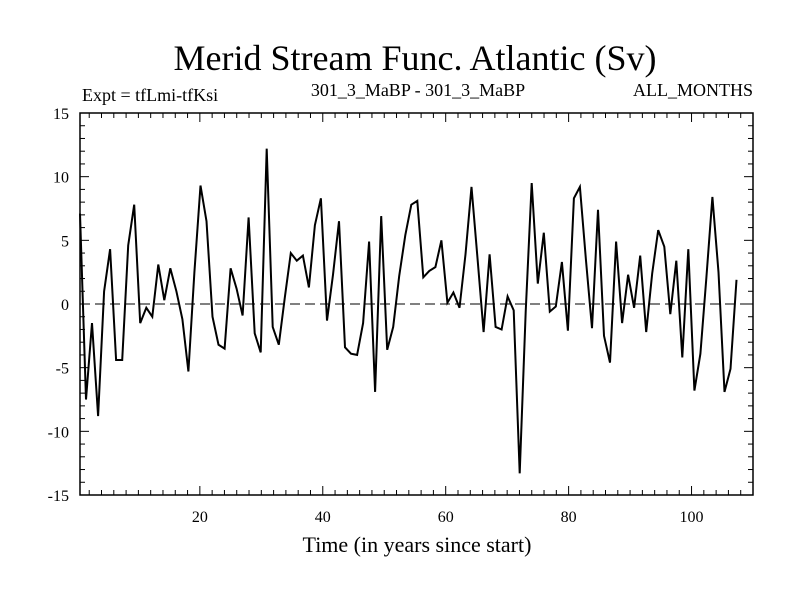 This screenshot has width=800, height=600. I want to click on x-tick-label: 60, so click(446, 517).